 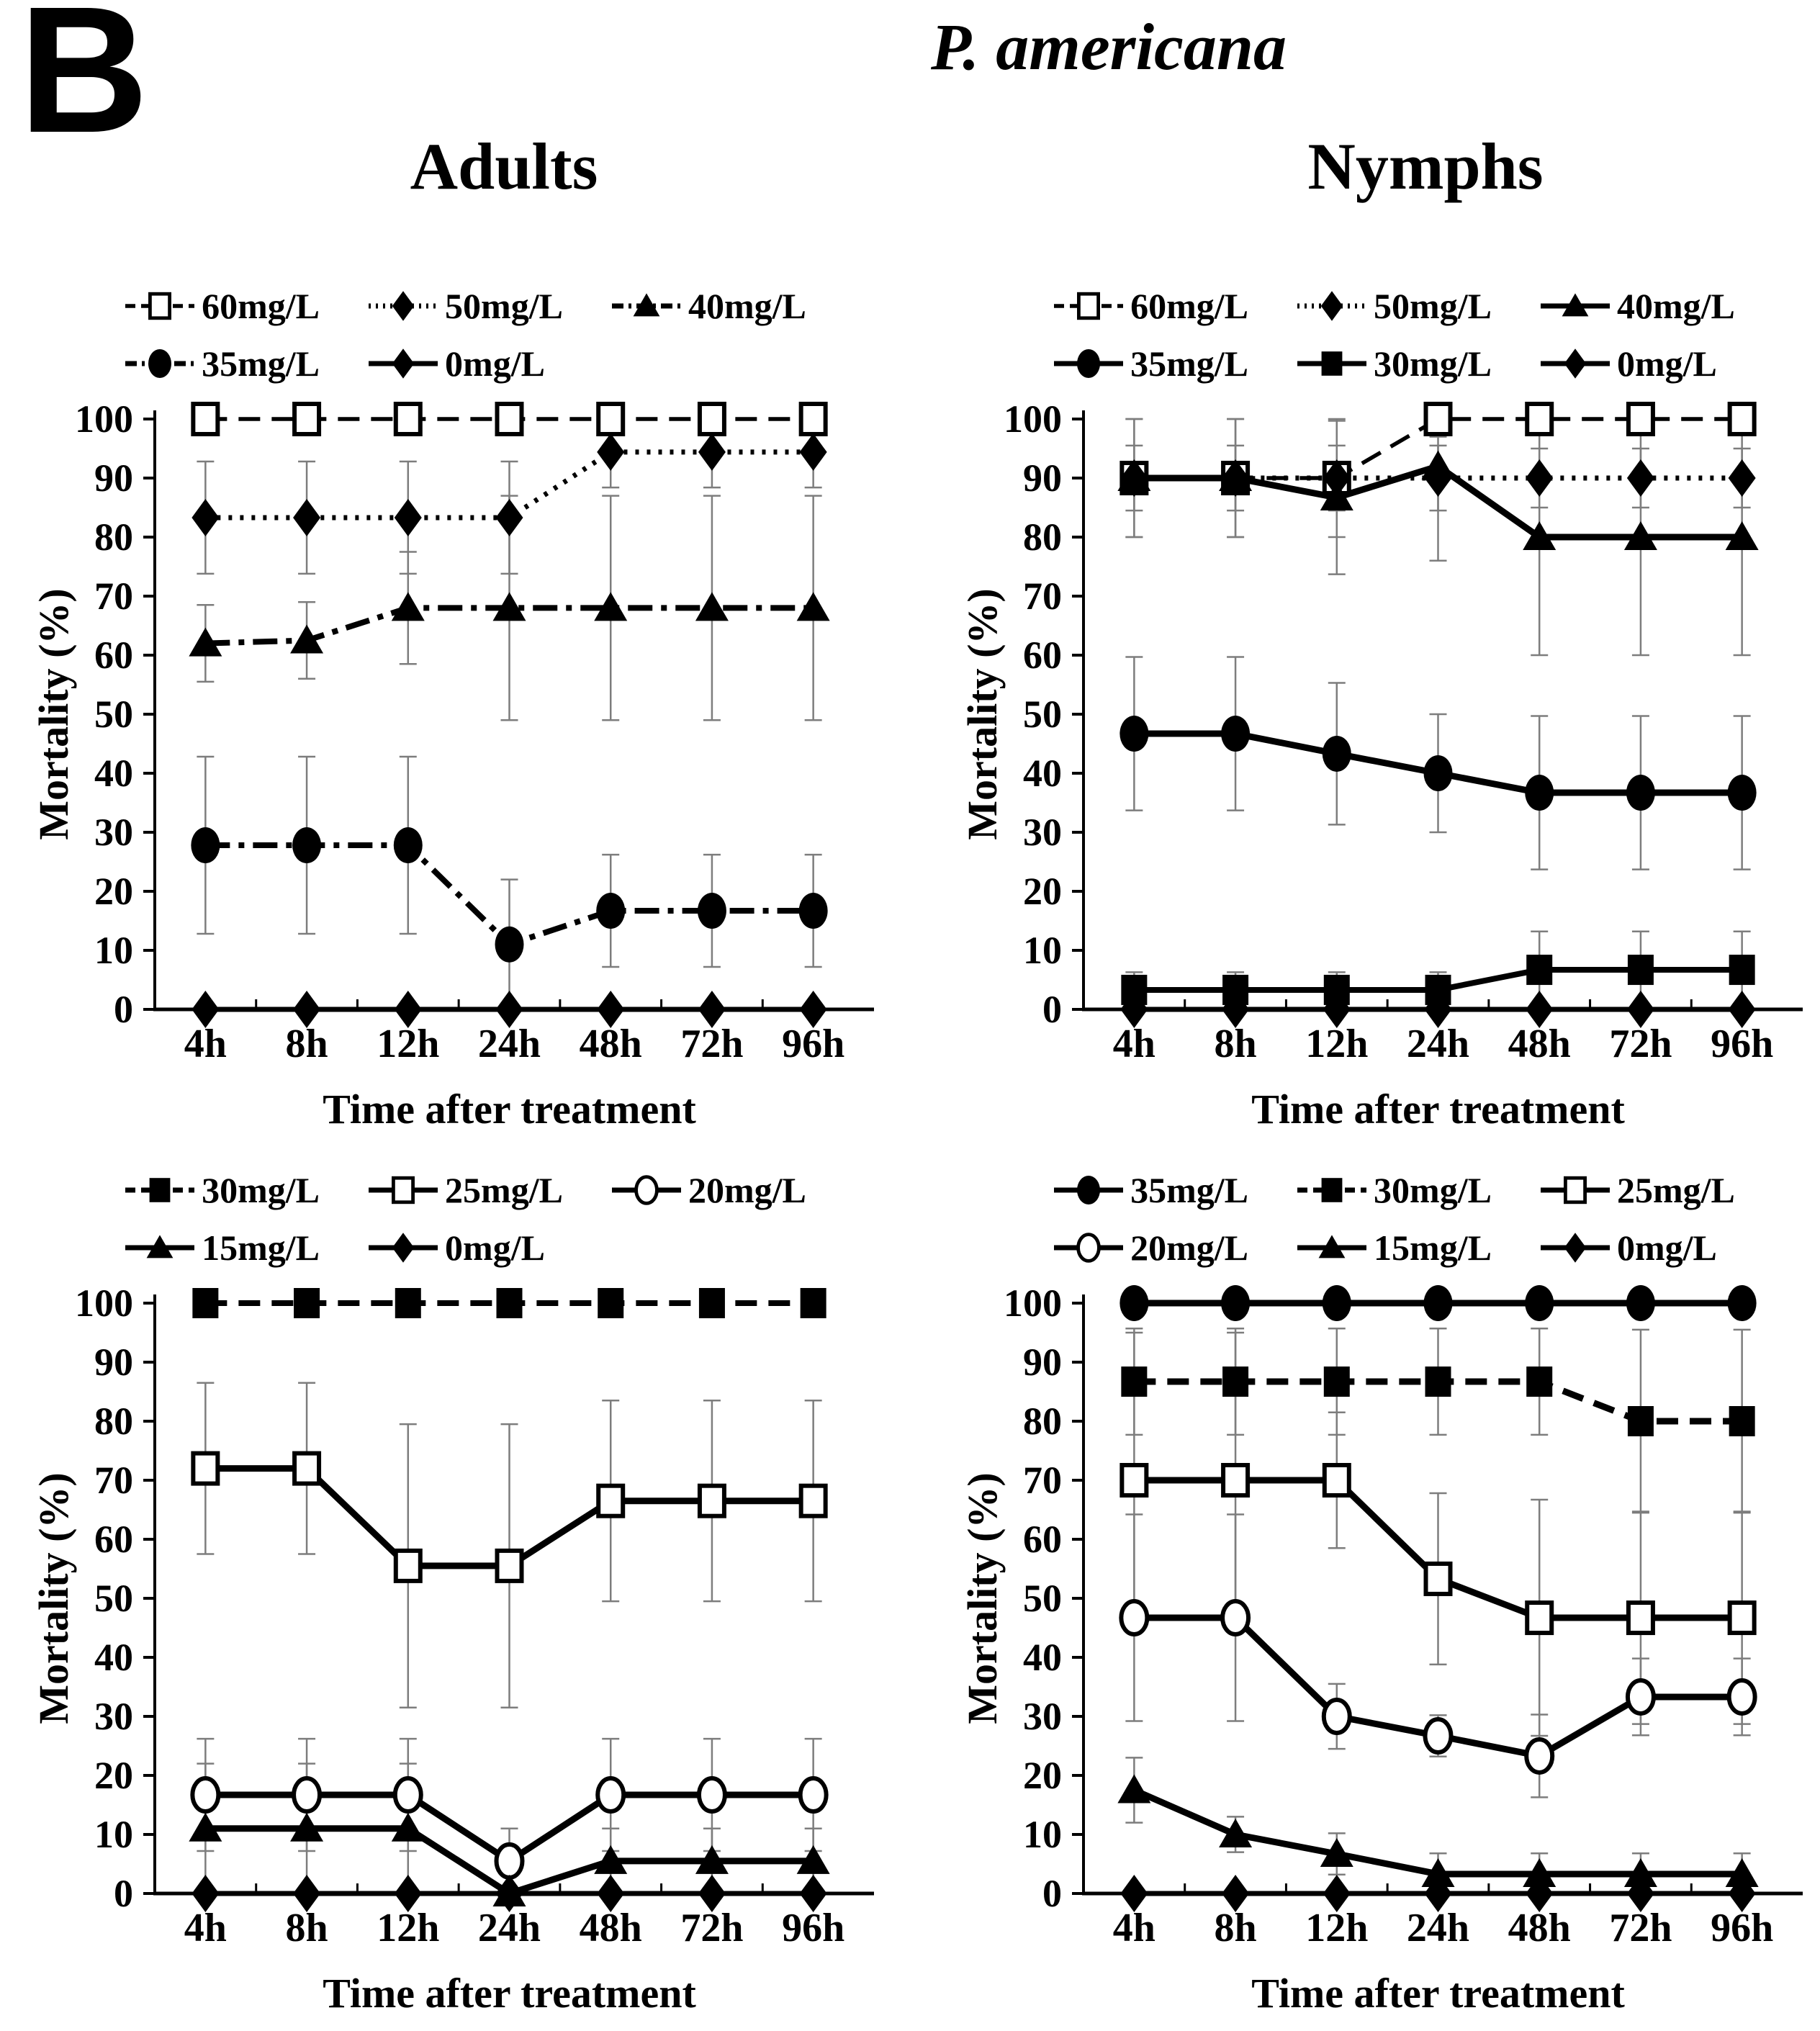 What do you see at coordinates (1189, 305) in the screenshot?
I see `legend-label: 60mg/L` at bounding box center [1189, 305].